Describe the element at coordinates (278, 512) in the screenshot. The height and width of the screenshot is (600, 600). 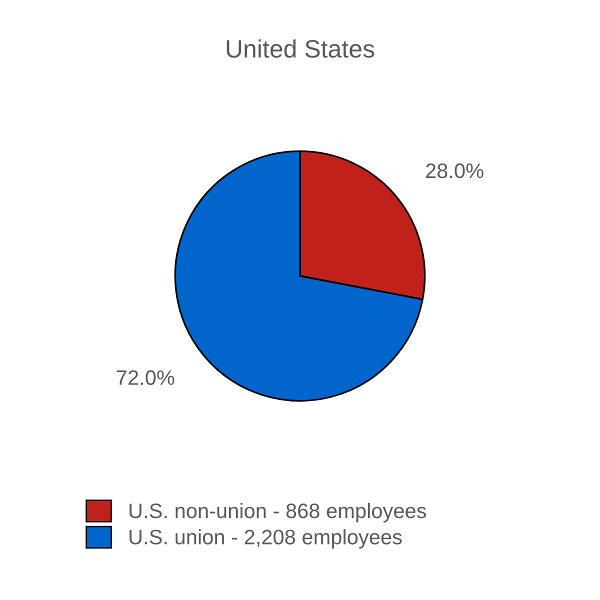
I see `legend-label: U.S. non-union - 868 employees` at that location.